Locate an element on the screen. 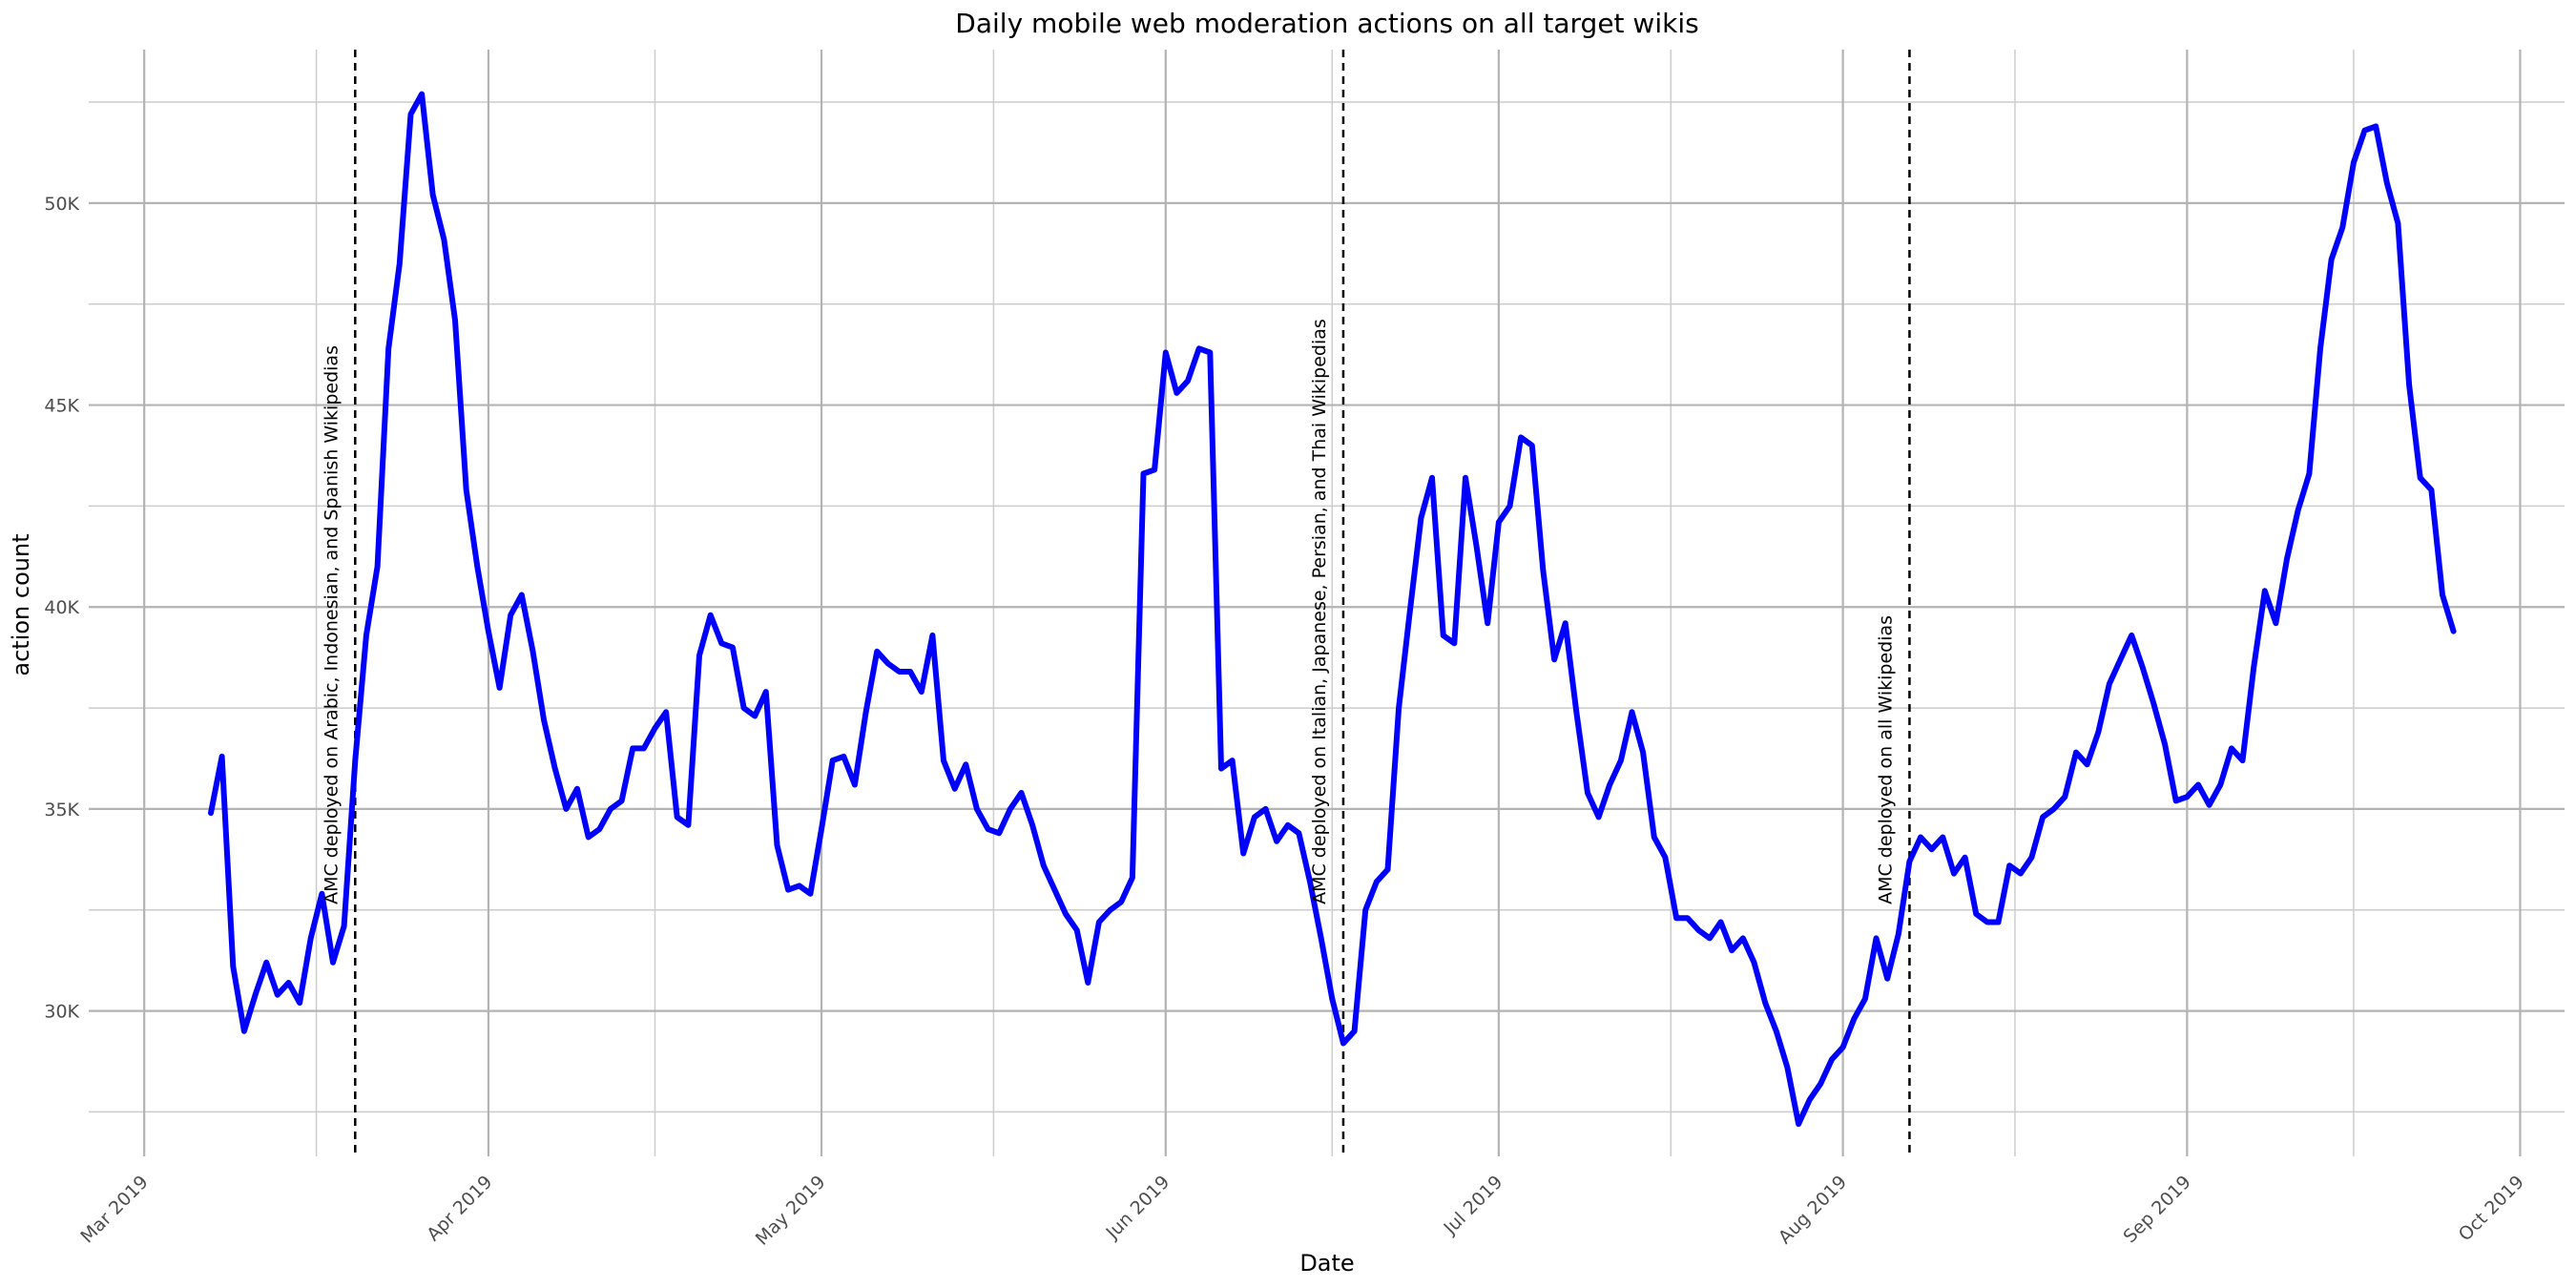 Image resolution: width=2576 pixels, height=1288 pixels. x-tick-label: Aug 2019 is located at coordinates (1813, 1210).